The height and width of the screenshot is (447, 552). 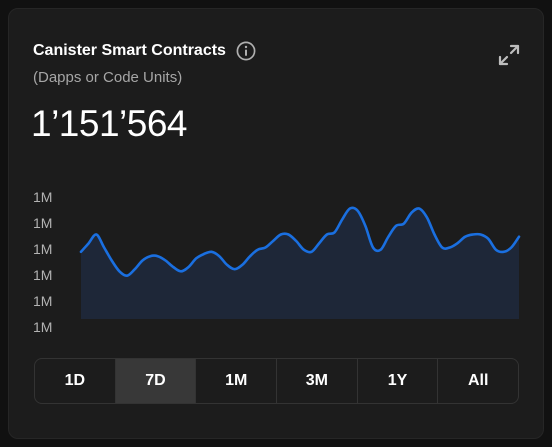 What do you see at coordinates (398, 381) in the screenshot?
I see `range-button-1y: 1Y` at bounding box center [398, 381].